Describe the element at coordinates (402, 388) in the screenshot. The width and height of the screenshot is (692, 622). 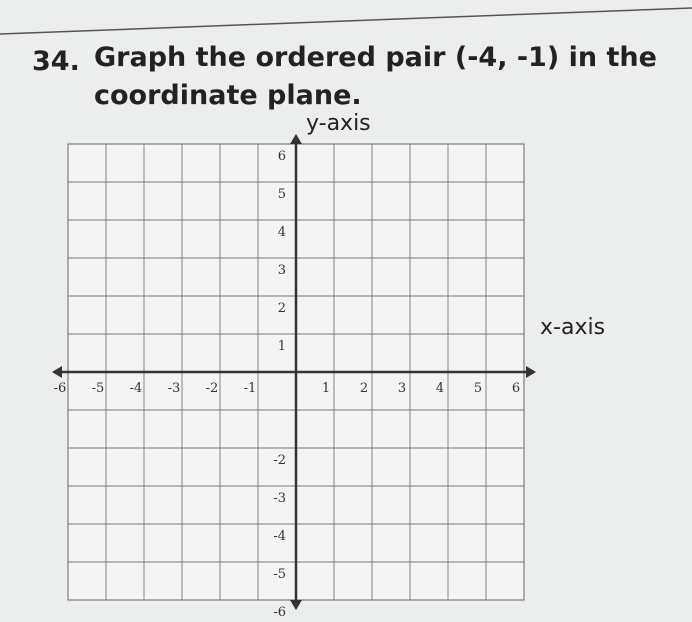
I see `x-tick-label: 3` at that location.